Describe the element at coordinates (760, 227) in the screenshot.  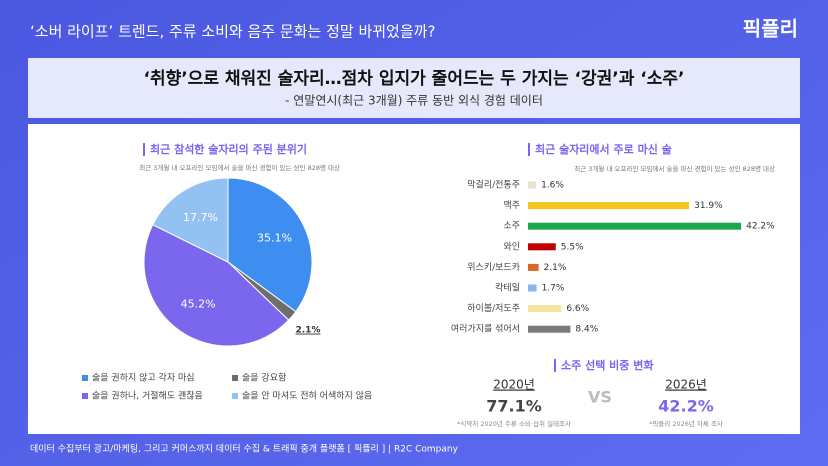
I see `bar-value: 42.2%` at that location.